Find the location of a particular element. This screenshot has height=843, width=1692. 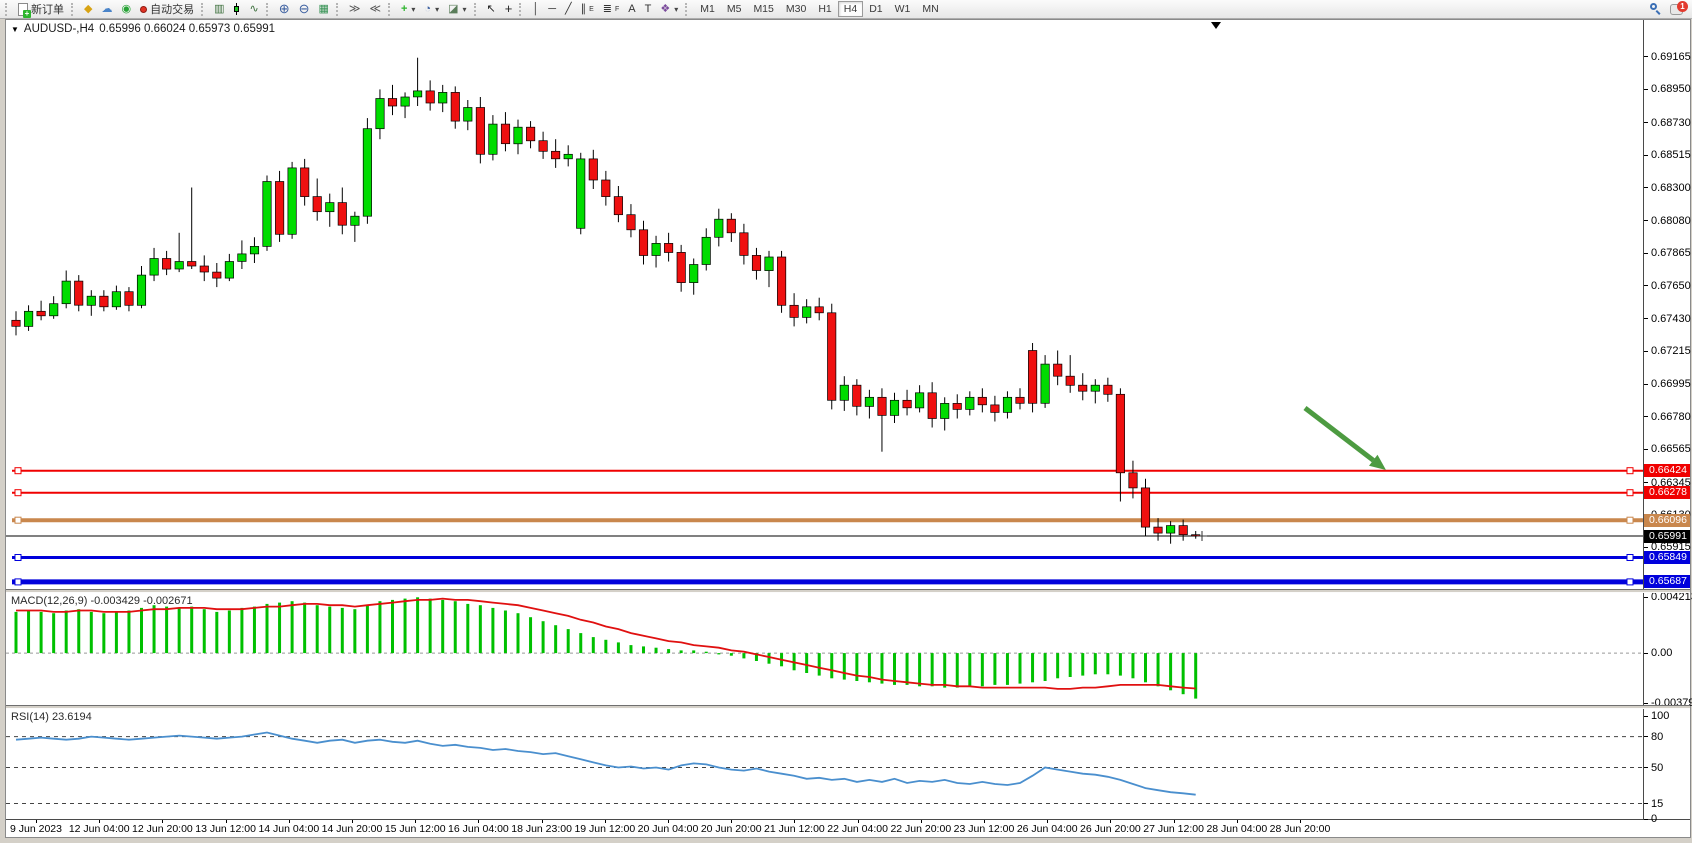

rsi-svg is located at coordinates (824, 764).